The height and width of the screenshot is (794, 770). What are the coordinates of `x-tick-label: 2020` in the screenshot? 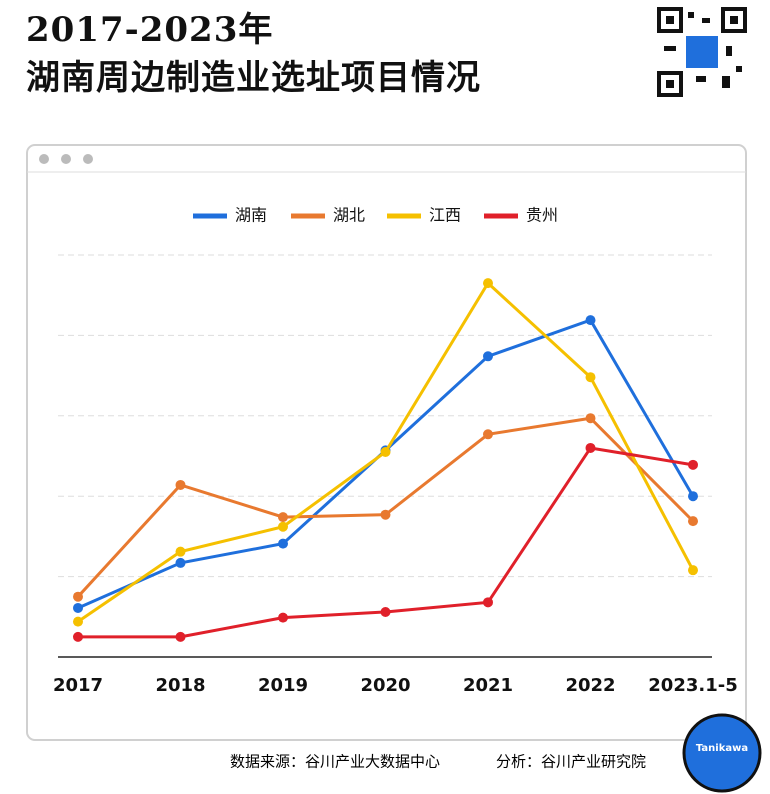 It's located at (385, 685).